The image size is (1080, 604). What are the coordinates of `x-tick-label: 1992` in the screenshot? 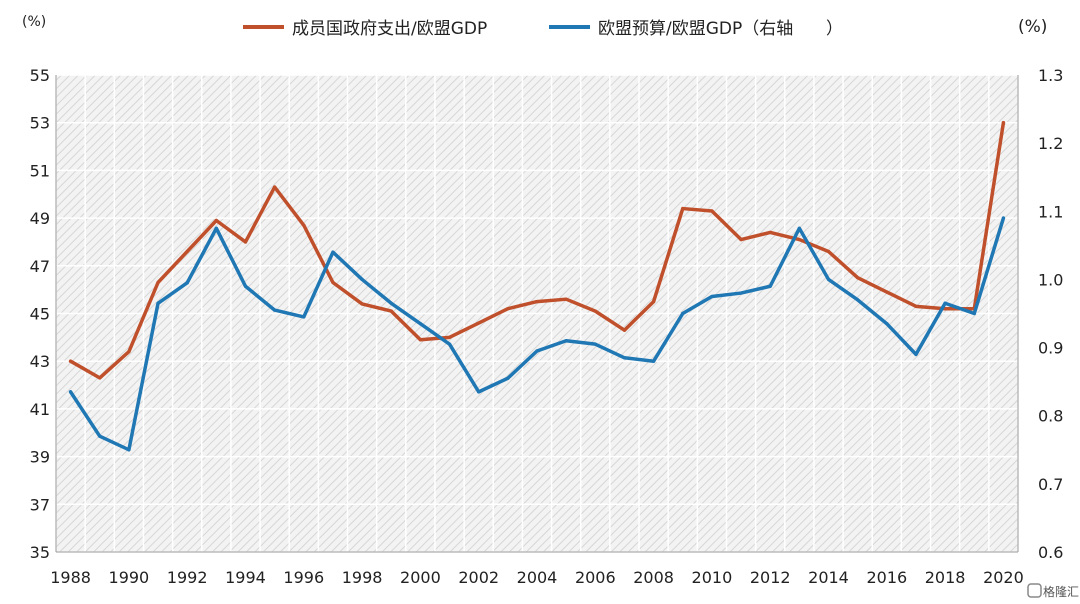 It's located at (187, 577).